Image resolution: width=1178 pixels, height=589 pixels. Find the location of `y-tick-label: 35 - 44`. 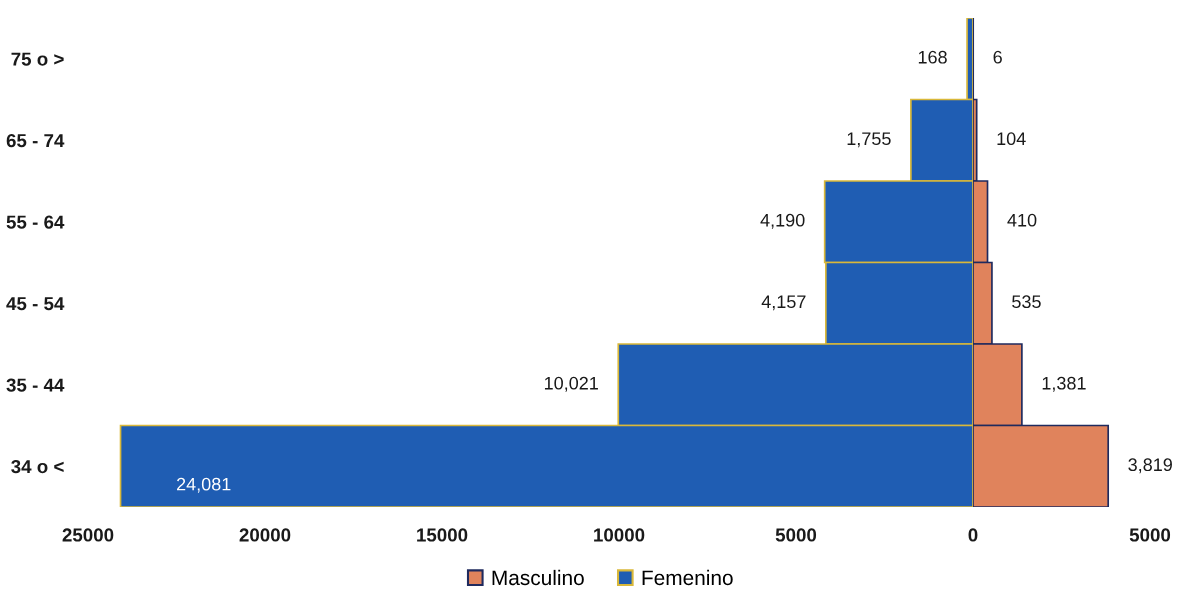

y-tick-label: 35 - 44 is located at coordinates (35, 385).